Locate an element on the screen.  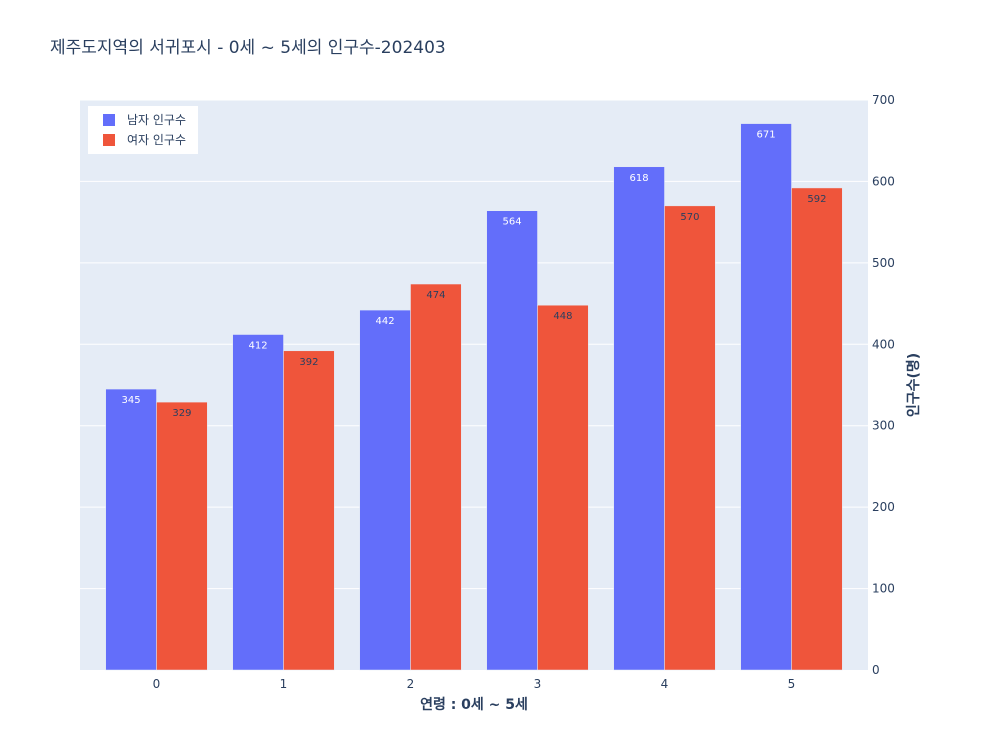
bar-value-label: 671 is located at coordinates (766, 135).